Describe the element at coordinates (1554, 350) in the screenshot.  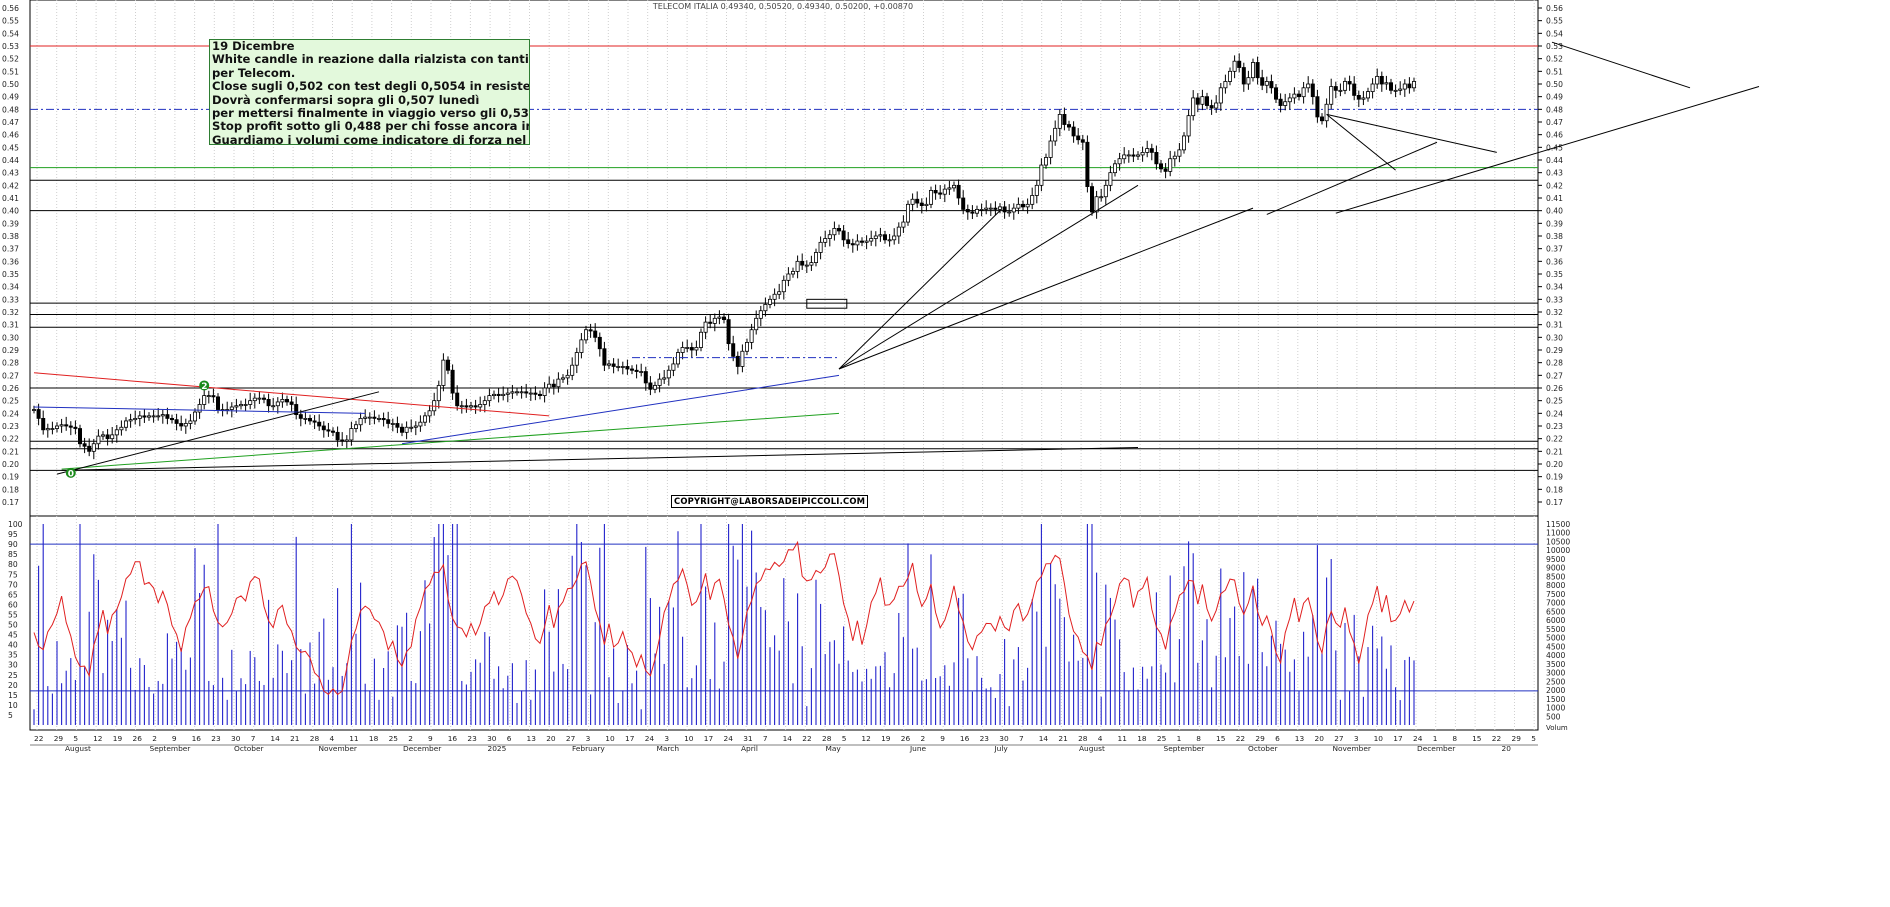
I see `price-tick-label-right: 0.29` at that location.